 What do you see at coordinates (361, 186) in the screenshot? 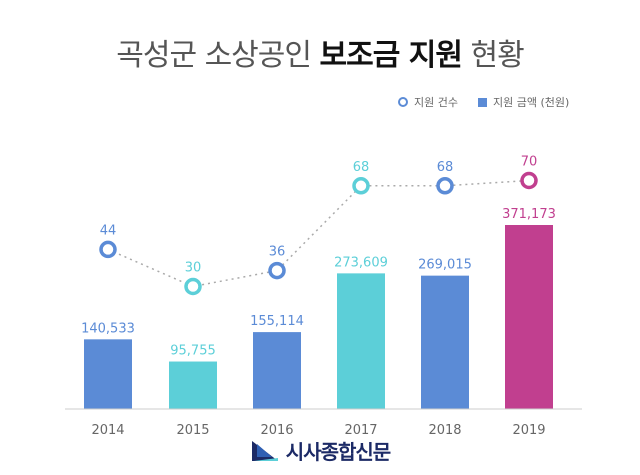
I see `count-point-2017` at bounding box center [361, 186].